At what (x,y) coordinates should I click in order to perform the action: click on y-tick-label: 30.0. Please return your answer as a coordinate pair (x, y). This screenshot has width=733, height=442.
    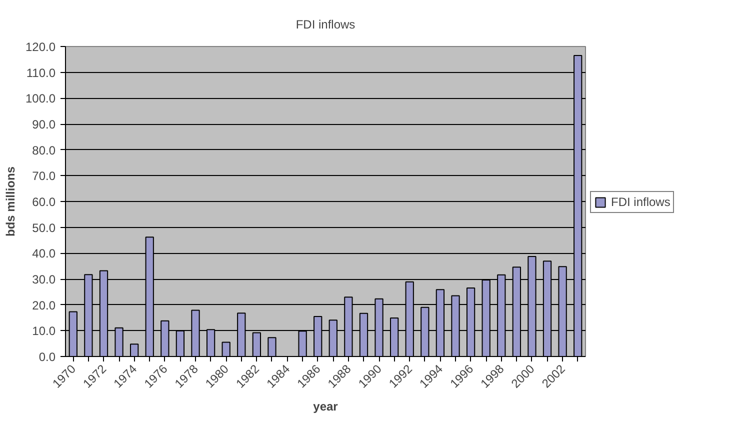
    Looking at the image, I should click on (44, 279).